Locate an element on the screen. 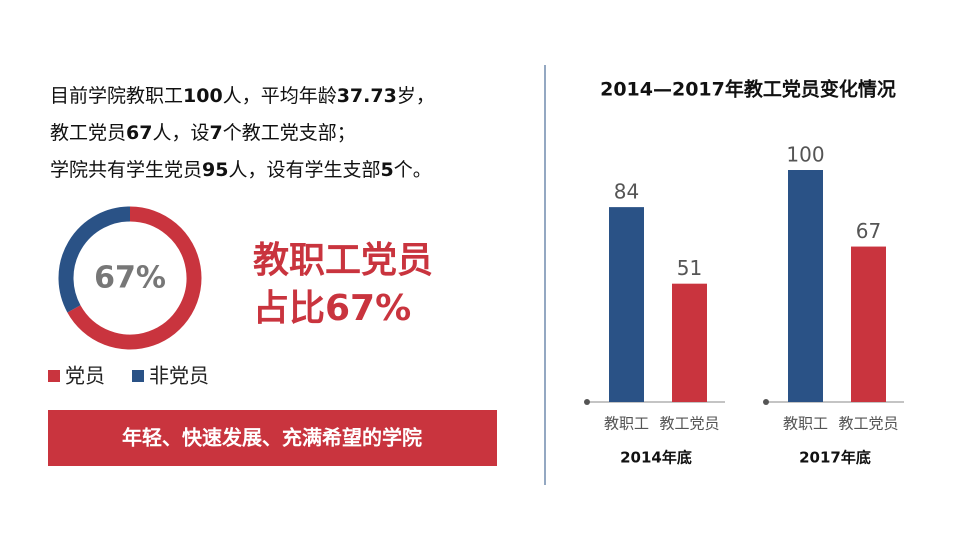 Image resolution: width=960 pixels, height=540 pixels. annotation: 占比67% is located at coordinates (332, 308).